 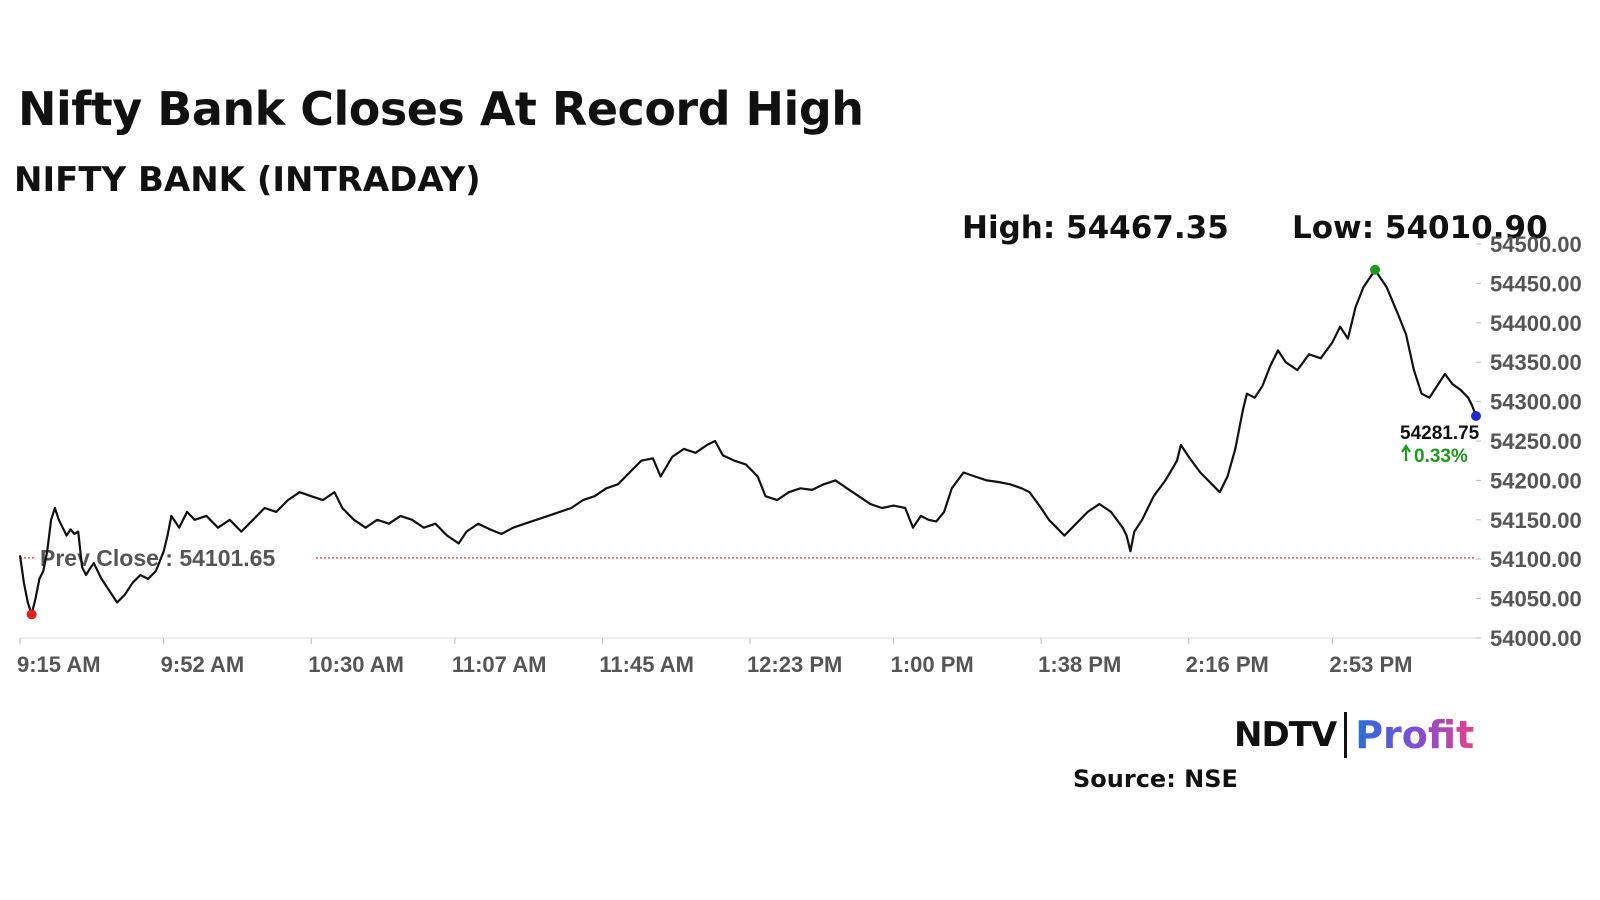 What do you see at coordinates (932, 664) in the screenshot?
I see `x-tick-label: 1:00 PM` at bounding box center [932, 664].